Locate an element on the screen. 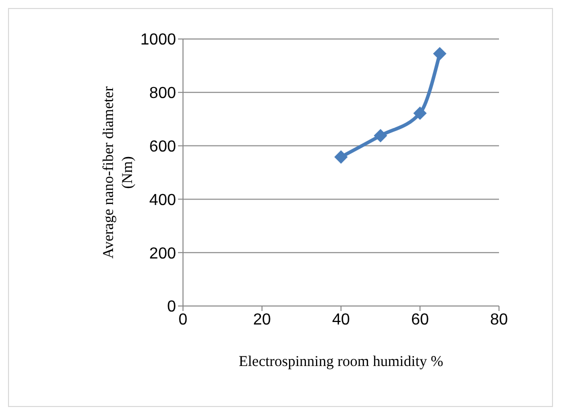  y-tick-label: 400 is located at coordinates (162, 200).